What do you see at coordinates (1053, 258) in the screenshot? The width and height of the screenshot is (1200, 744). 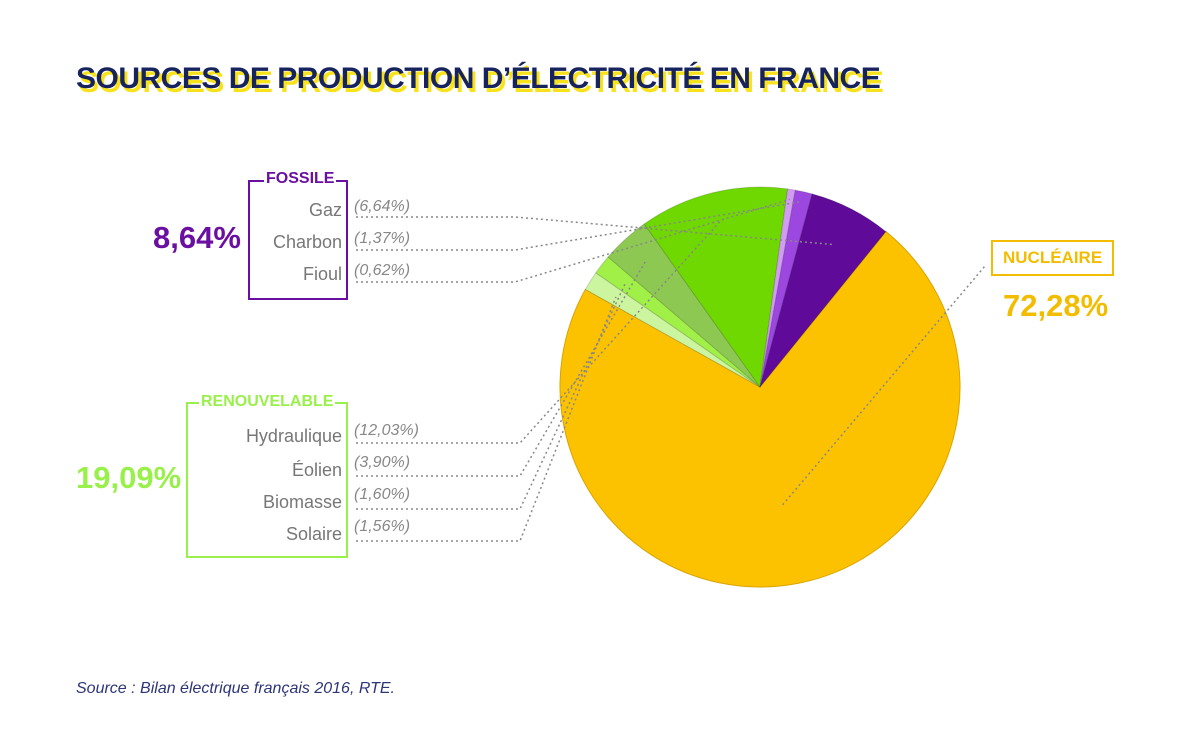 I see `nucleaire-label: NUCLÉAIRE` at bounding box center [1053, 258].